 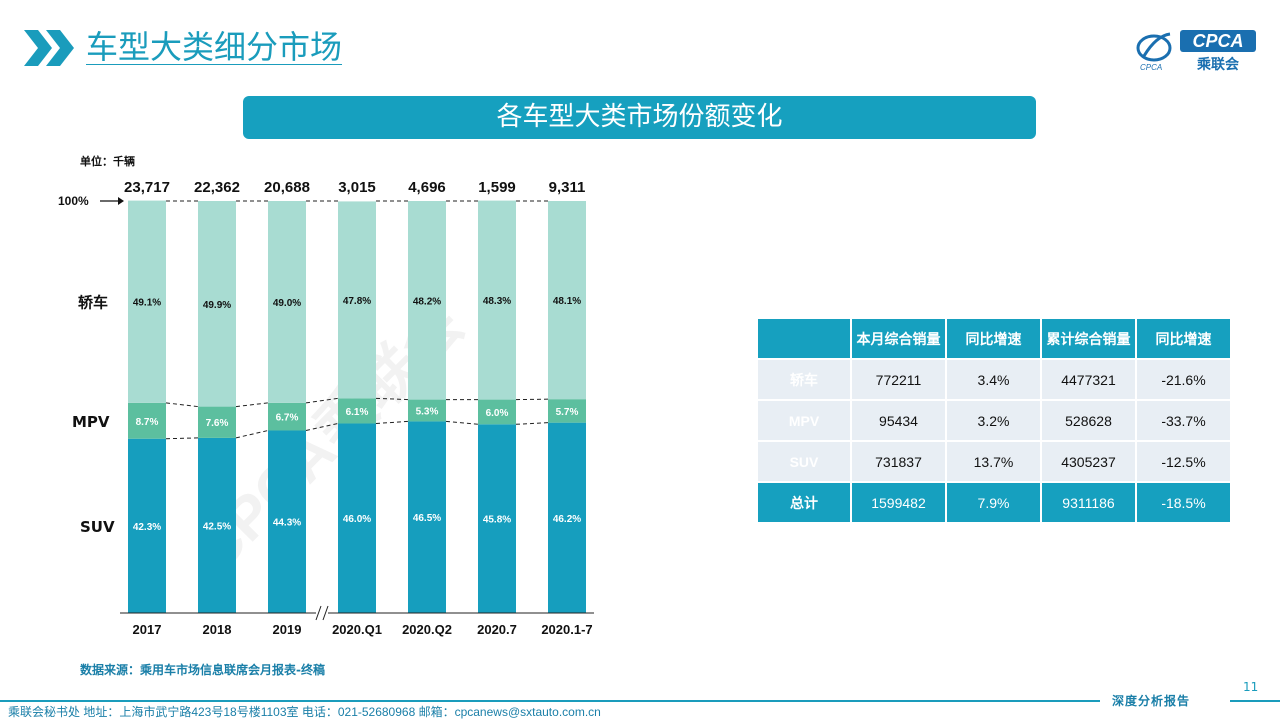 I want to click on data-label: 46.0%, so click(x=357, y=519).